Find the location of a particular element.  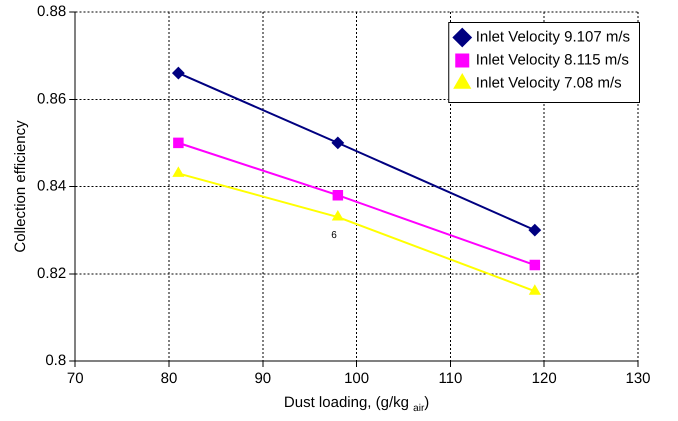

y-tick-label: 0.86 is located at coordinates (51, 99).